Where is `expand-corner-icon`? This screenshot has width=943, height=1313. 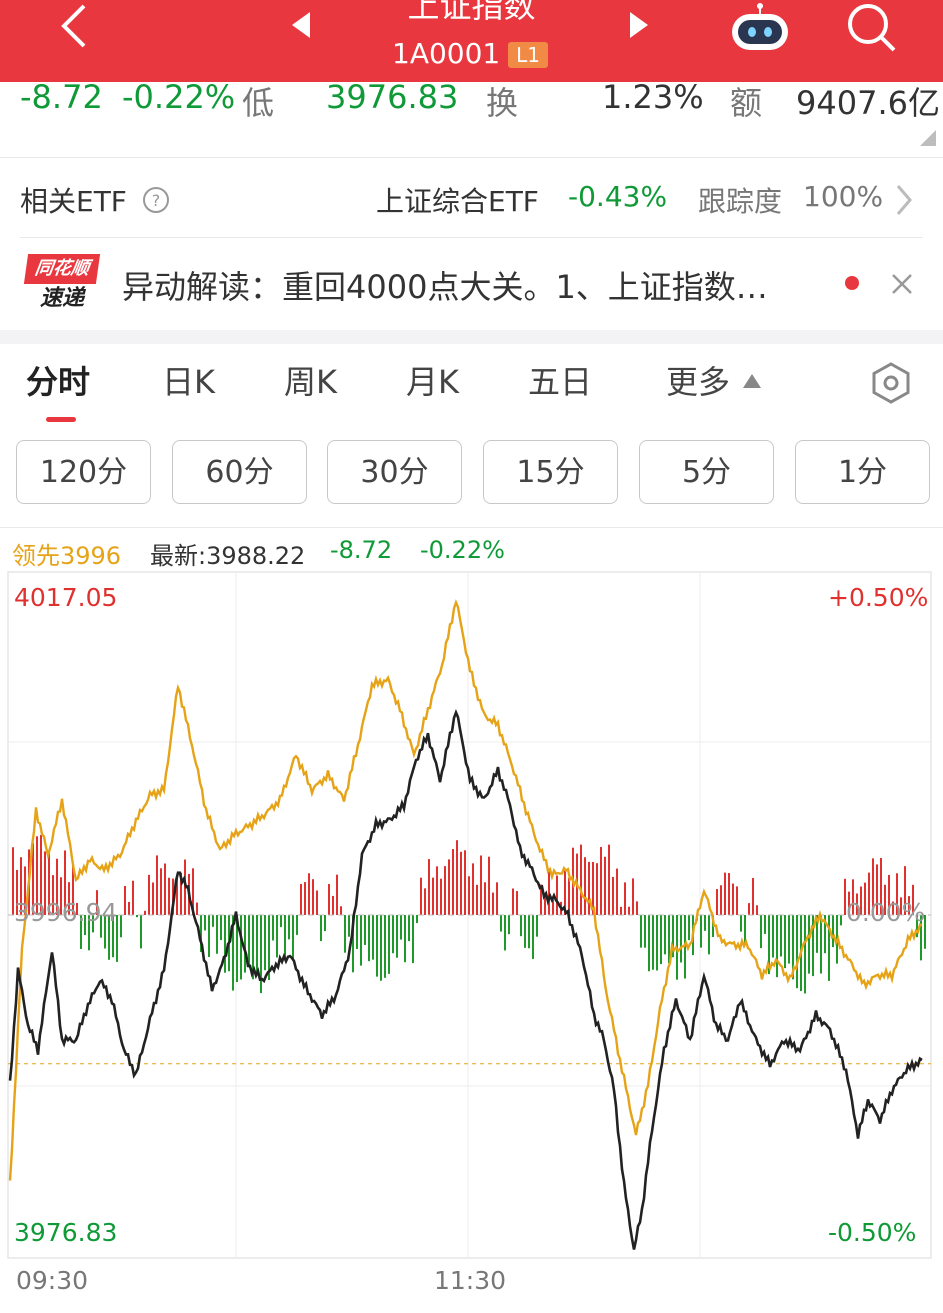 expand-corner-icon is located at coordinates (928, 138).